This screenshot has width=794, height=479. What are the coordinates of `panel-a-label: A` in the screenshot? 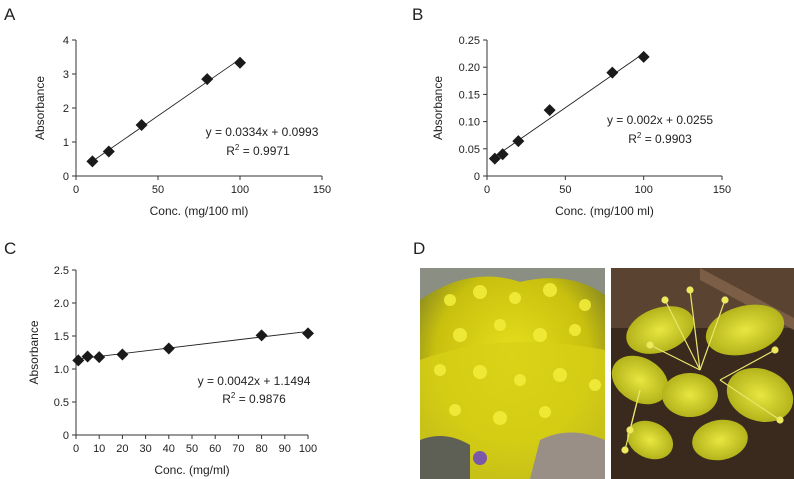 It's located at (10, 14).